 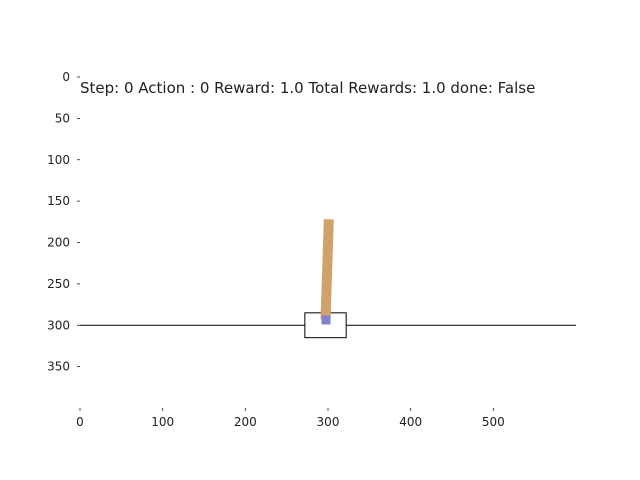 I want to click on y-tick-label: 0, so click(x=66, y=77).